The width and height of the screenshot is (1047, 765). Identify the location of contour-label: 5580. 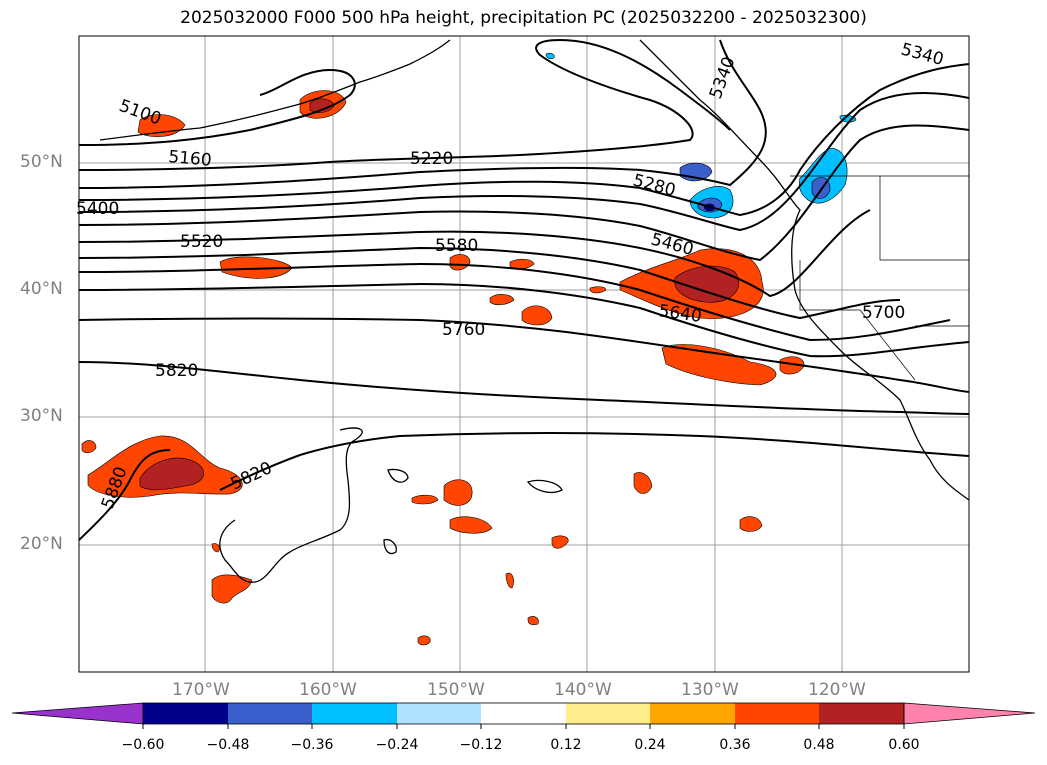
(456, 246).